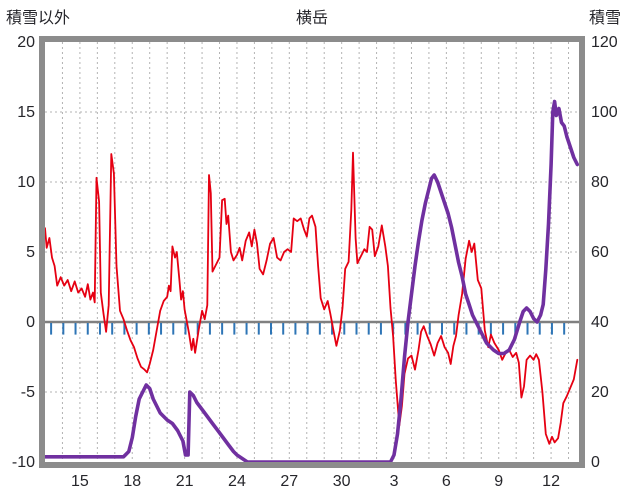 This screenshot has height=501, width=636. I want to click on x-axis-tick-label: 30, so click(342, 481).